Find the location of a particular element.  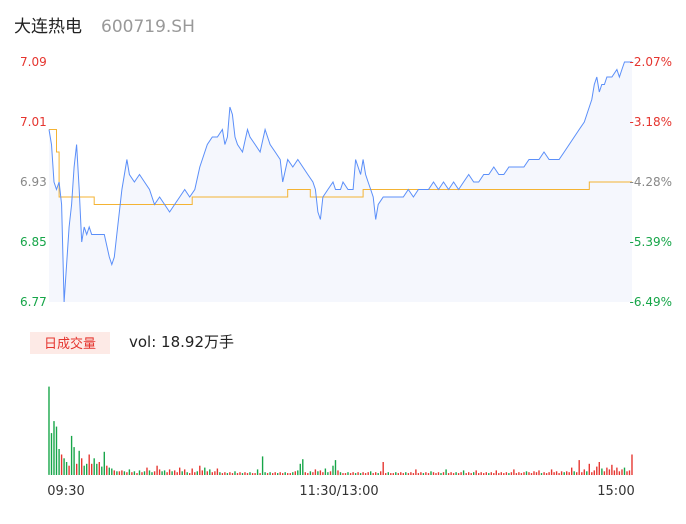

y-tick-right: -4.28% is located at coordinates (651, 182).